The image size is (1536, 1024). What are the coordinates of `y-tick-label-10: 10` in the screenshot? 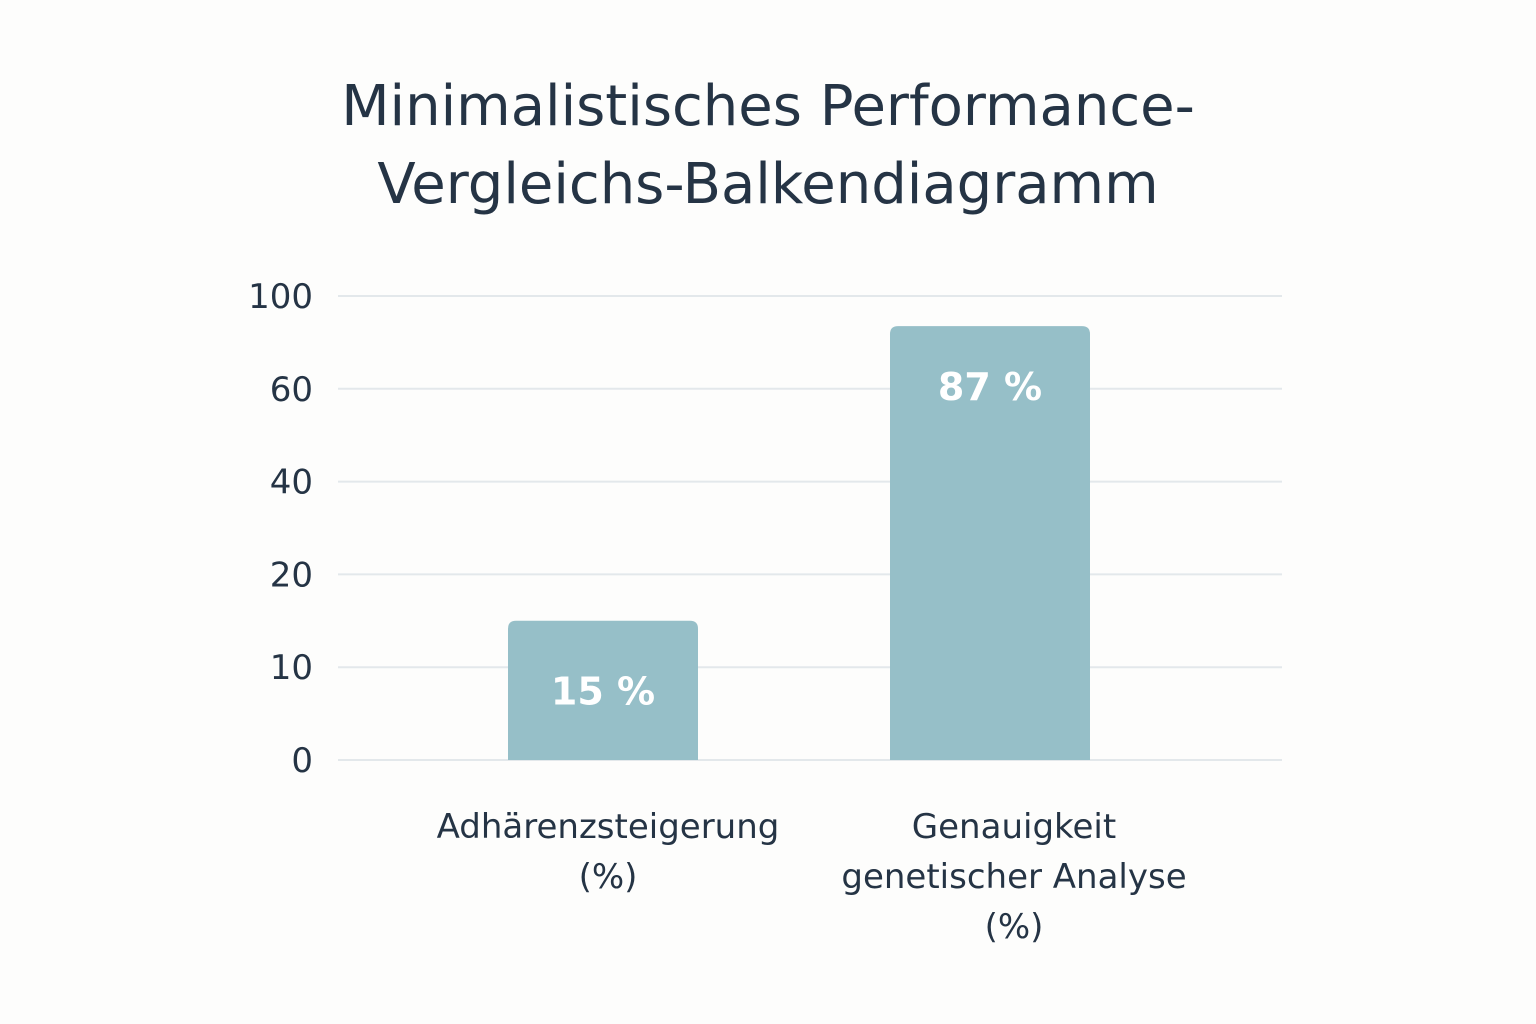 It's located at (291, 668).